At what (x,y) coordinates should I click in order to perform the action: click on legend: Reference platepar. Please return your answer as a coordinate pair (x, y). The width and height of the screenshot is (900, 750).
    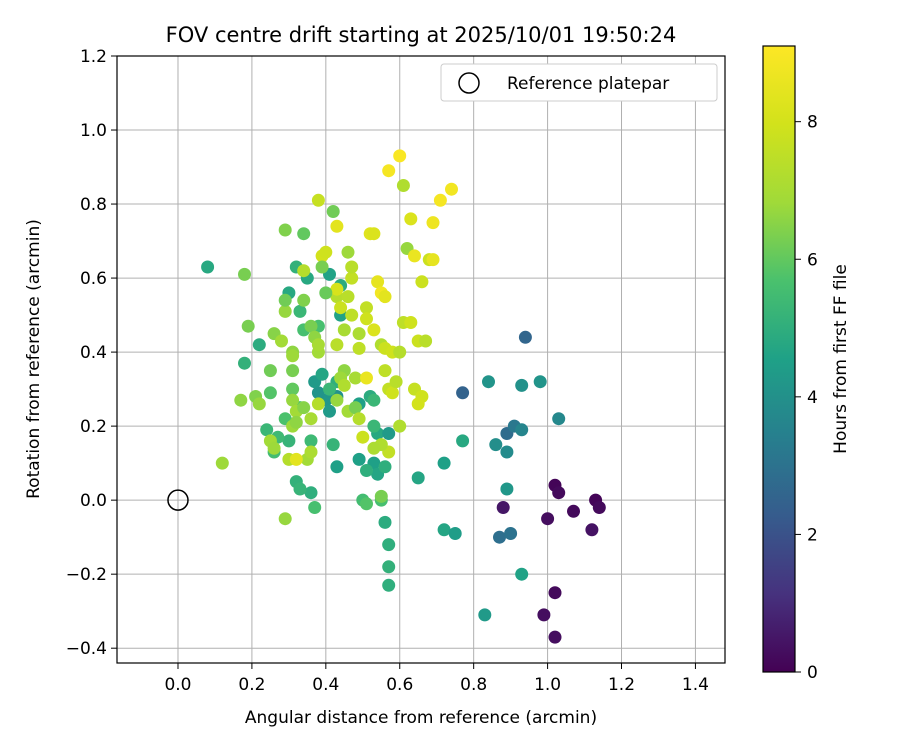
    Looking at the image, I should click on (579, 82).